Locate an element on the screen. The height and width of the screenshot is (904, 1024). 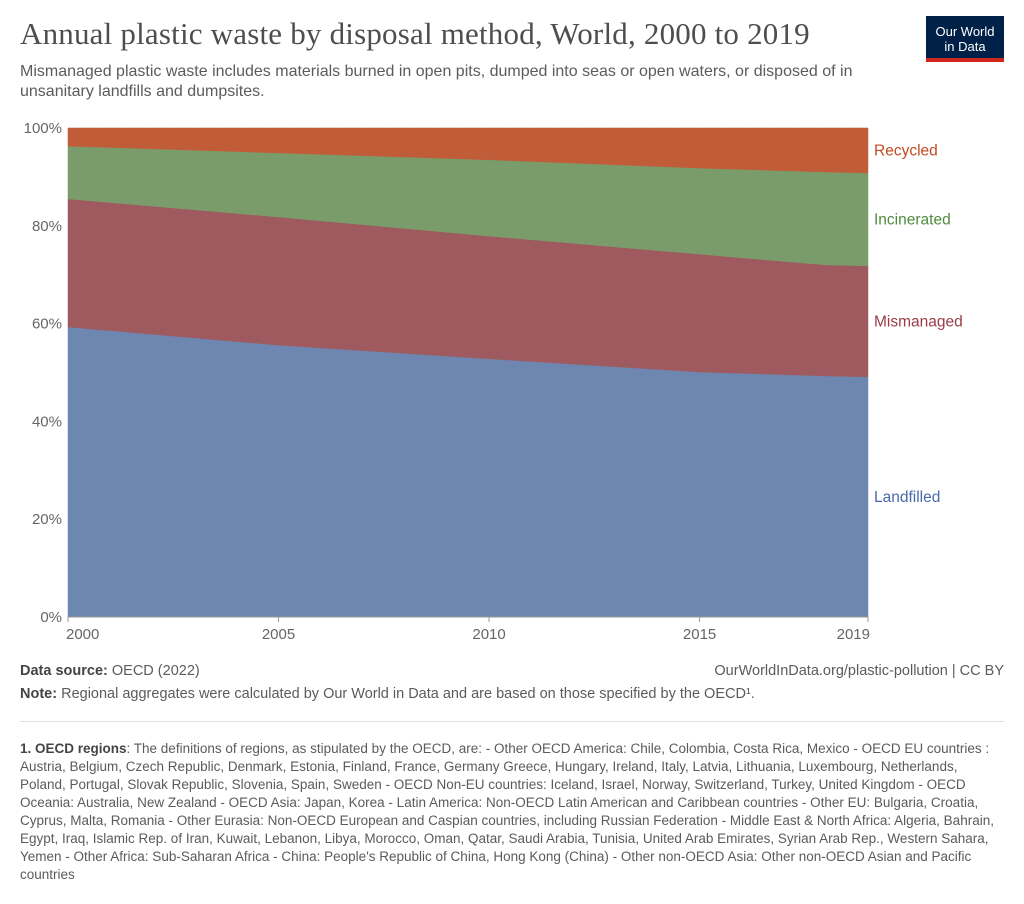
y-tick-label: 100% is located at coordinates (43, 128).